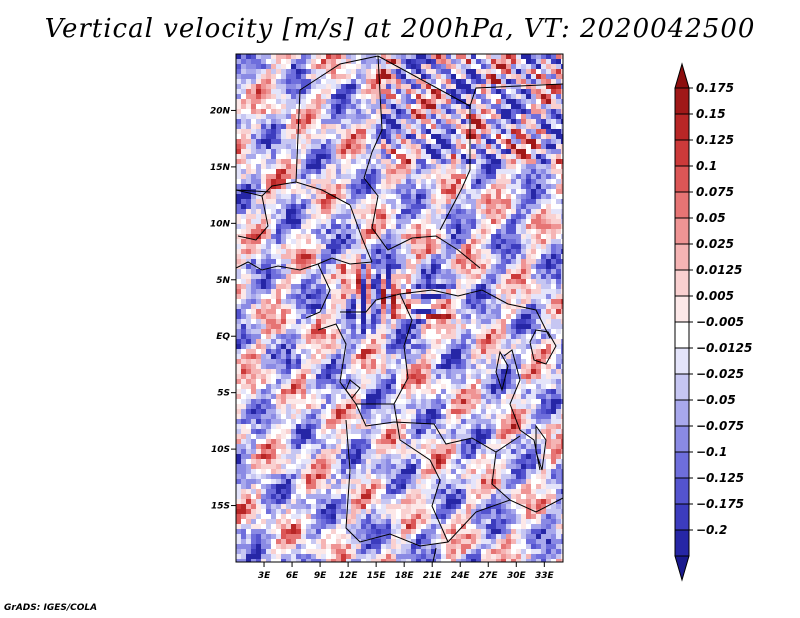  Describe the element at coordinates (715, 192) in the screenshot. I see `colorbar-label-4: 0.075` at that location.